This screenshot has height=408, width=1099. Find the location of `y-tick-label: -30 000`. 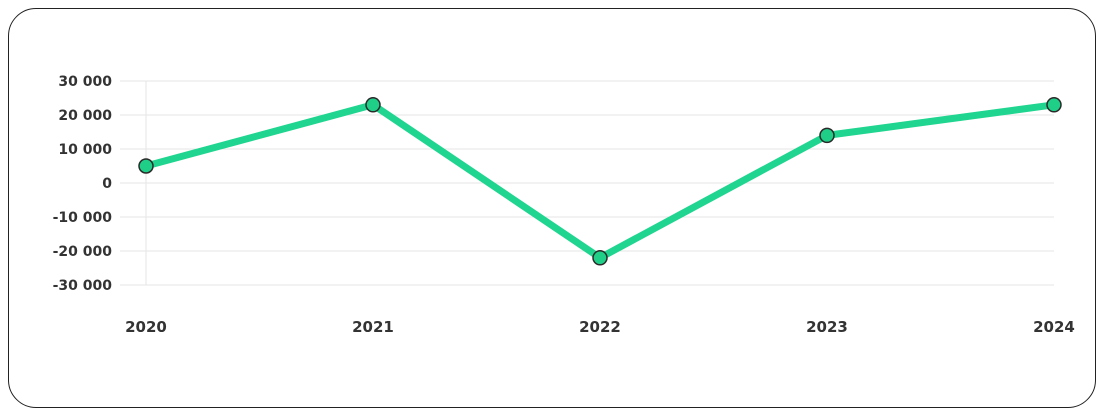

y-tick-label: -30 000 is located at coordinates (83, 286).